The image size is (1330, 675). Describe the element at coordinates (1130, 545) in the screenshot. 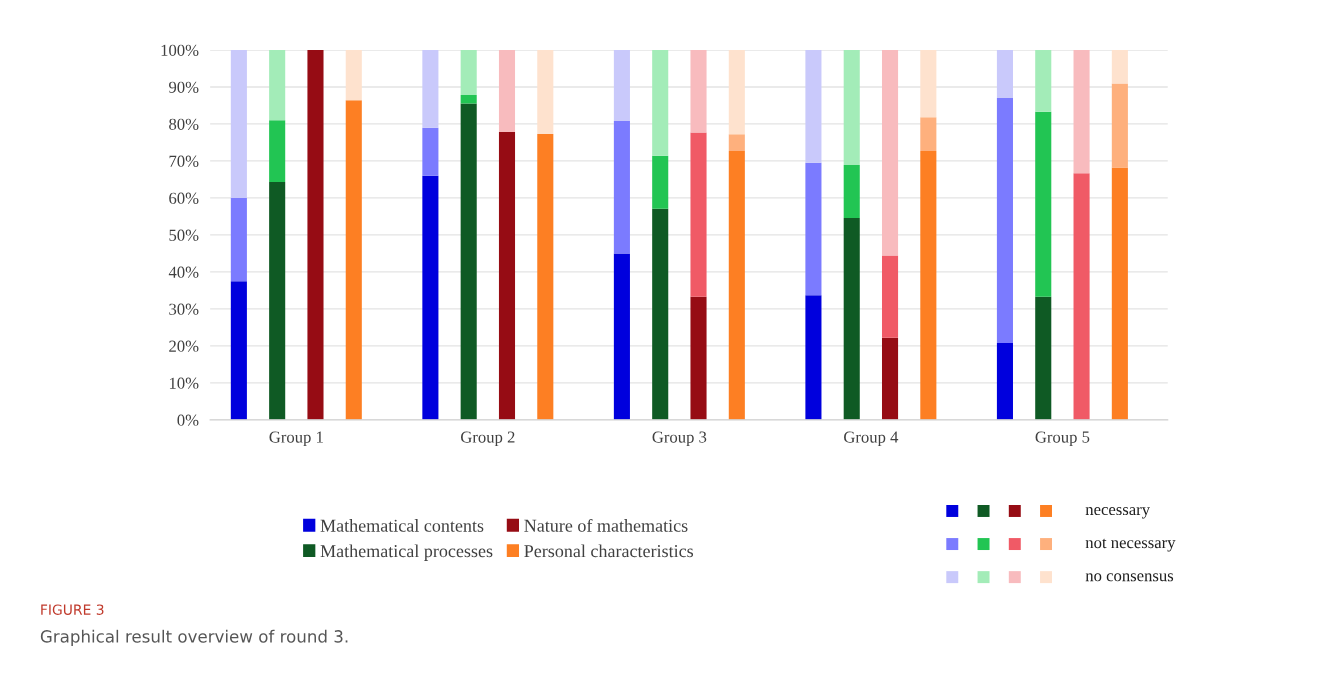

I see `text: not necessary` at that location.